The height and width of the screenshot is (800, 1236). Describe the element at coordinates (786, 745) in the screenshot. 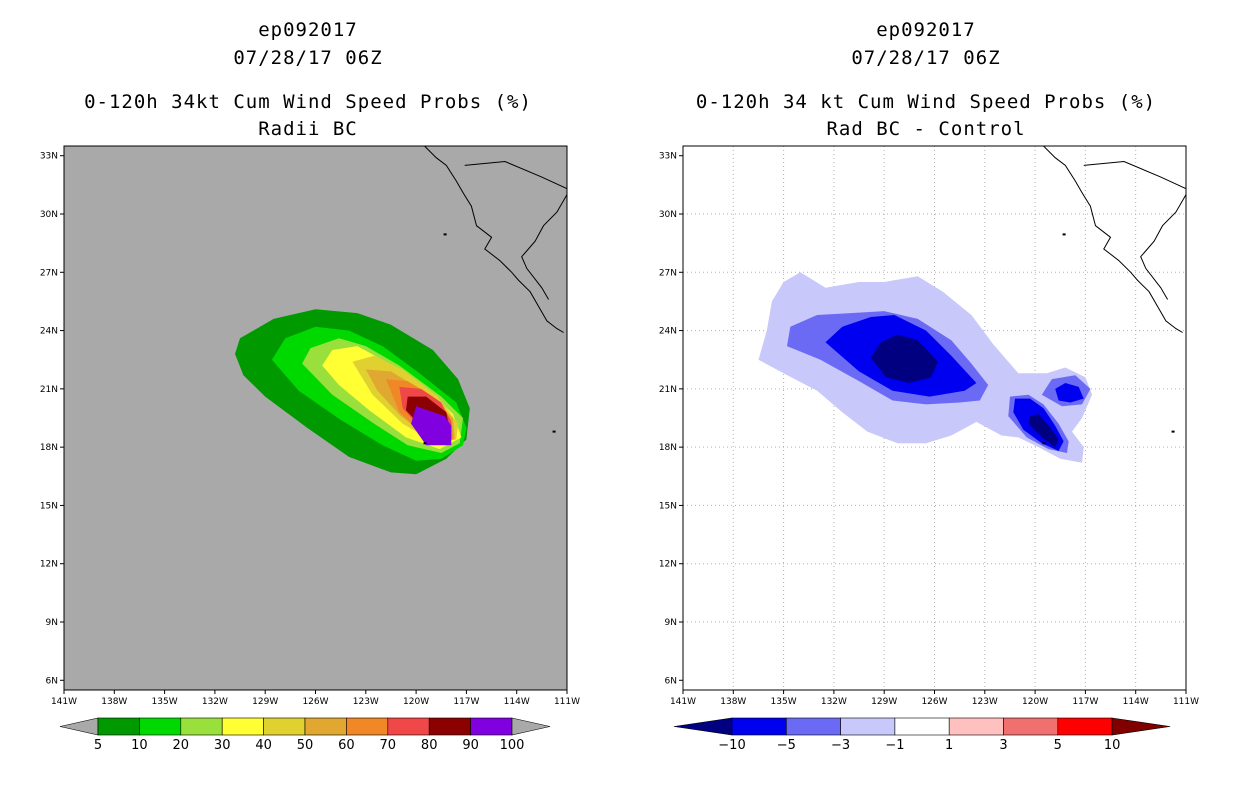

I see `colorbar-label: −5` at that location.